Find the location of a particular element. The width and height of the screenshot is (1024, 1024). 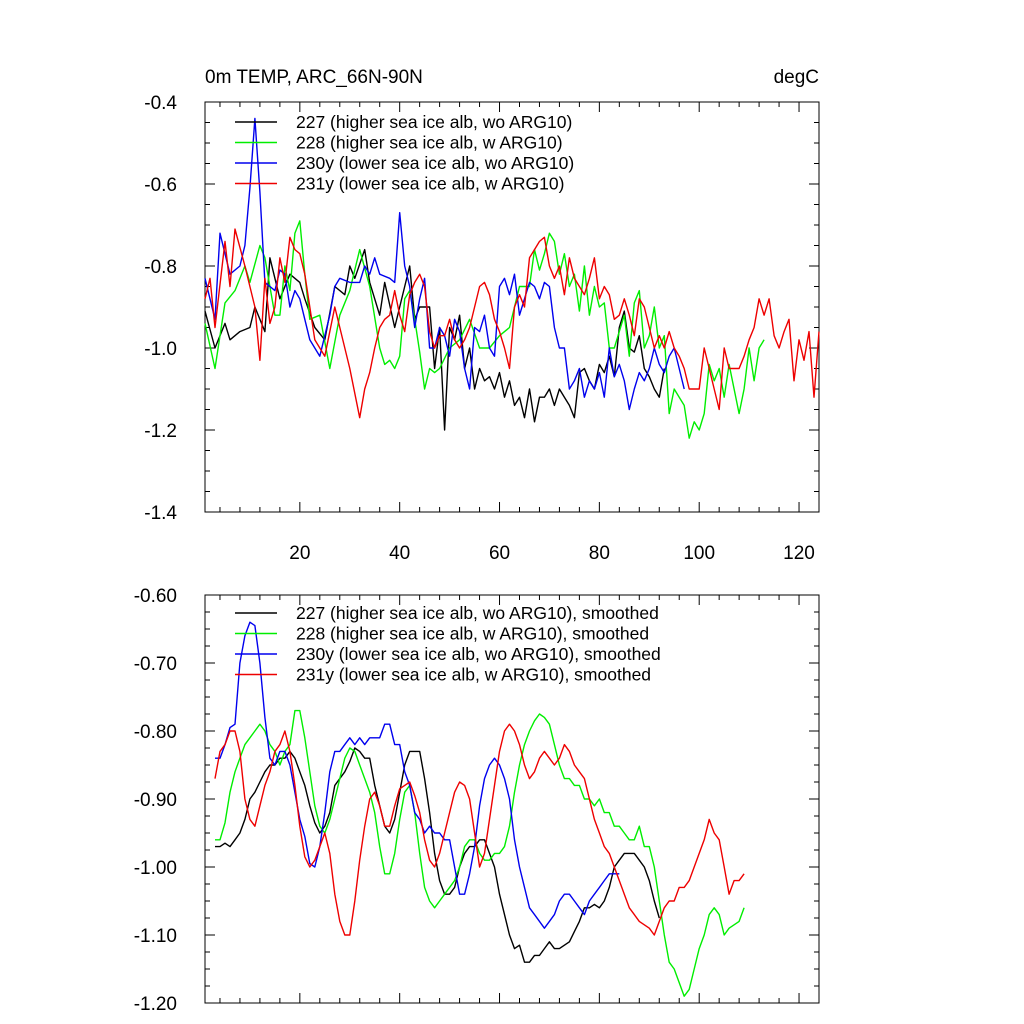

y-tick-label: -1.2 is located at coordinates (160, 431).